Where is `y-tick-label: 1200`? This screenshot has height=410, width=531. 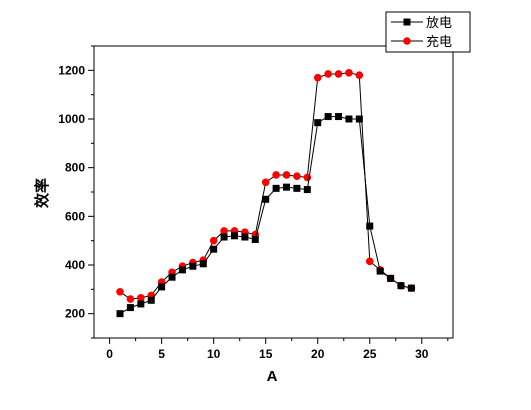
y-tick-label: 1200 is located at coordinates (71, 70).